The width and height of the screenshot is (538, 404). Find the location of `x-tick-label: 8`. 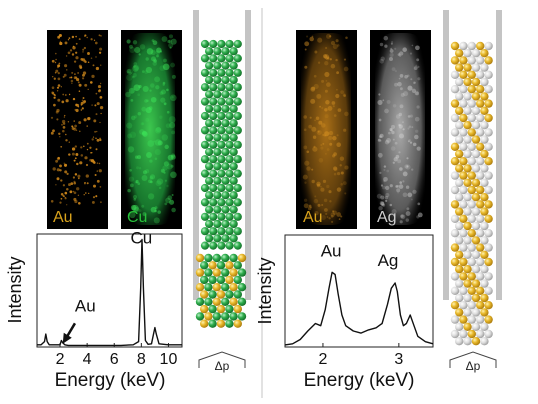

x-tick-label: 8 is located at coordinates (141, 359).